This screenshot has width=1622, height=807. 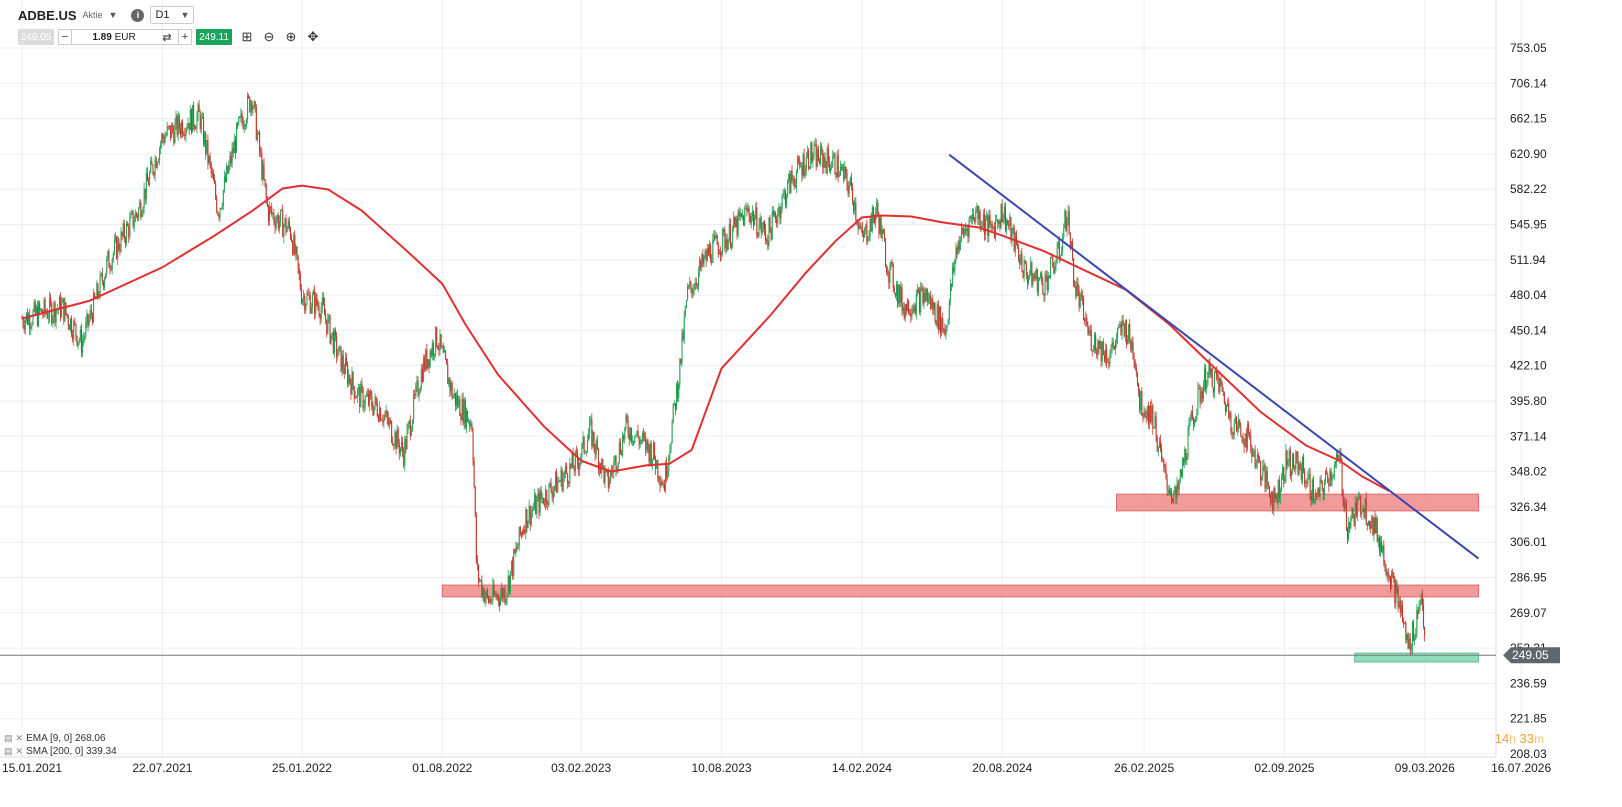 I want to click on quantity-input: 1.89 EUR, so click(x=114, y=37).